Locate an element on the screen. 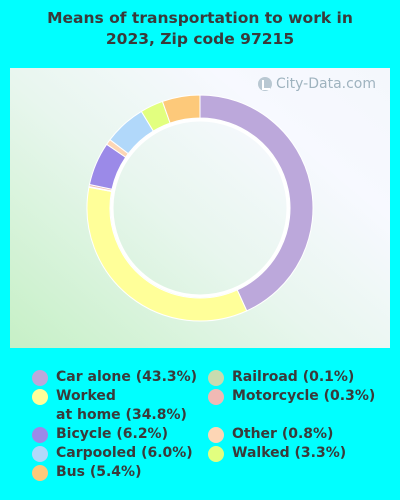  legend-item-bus: Bus (5.4%) is located at coordinates (86, 472).